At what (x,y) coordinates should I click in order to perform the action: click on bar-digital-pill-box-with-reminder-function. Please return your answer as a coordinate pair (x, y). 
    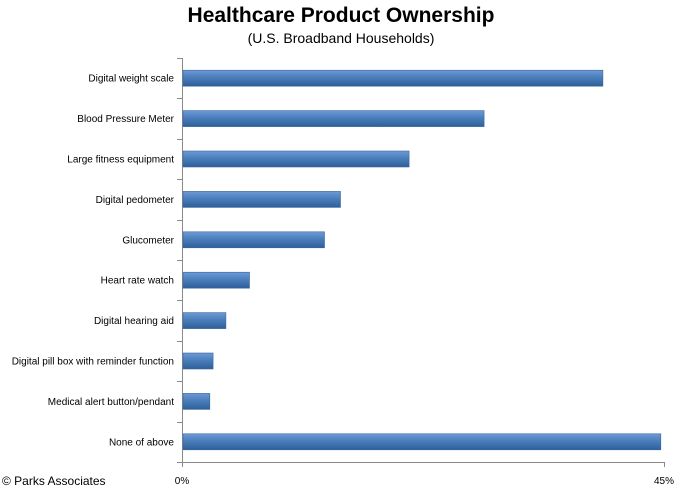
    Looking at the image, I should click on (198, 361).